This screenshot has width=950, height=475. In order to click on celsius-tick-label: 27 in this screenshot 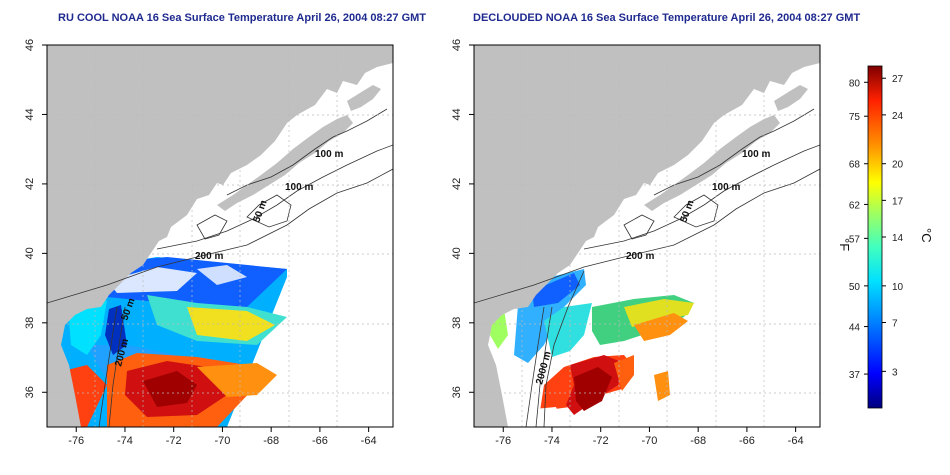, I will do `click(898, 79)`.